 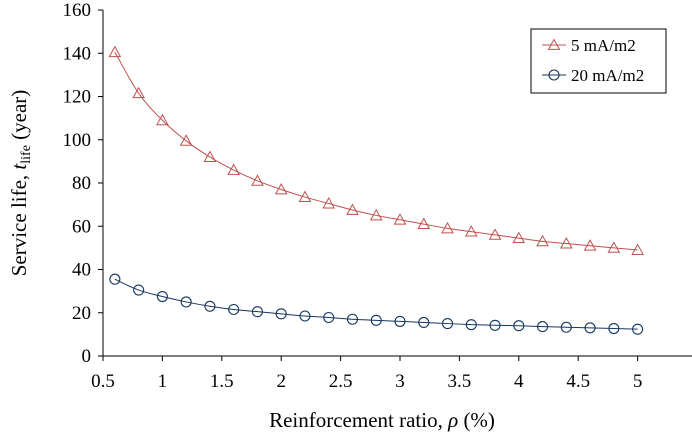 I want to click on x-tick-label: 2.5, so click(x=341, y=381).